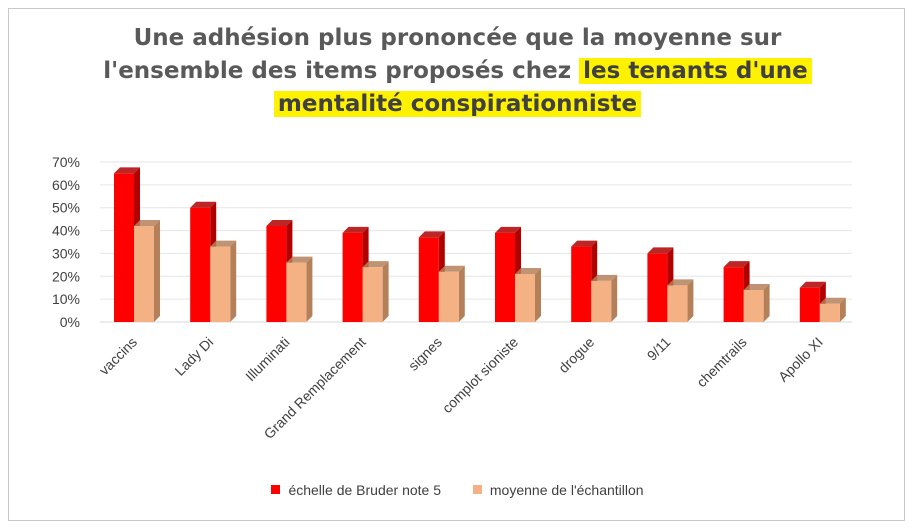 This screenshot has width=915, height=531. I want to click on title-line-3: mentalité conspirationniste, so click(457, 104).